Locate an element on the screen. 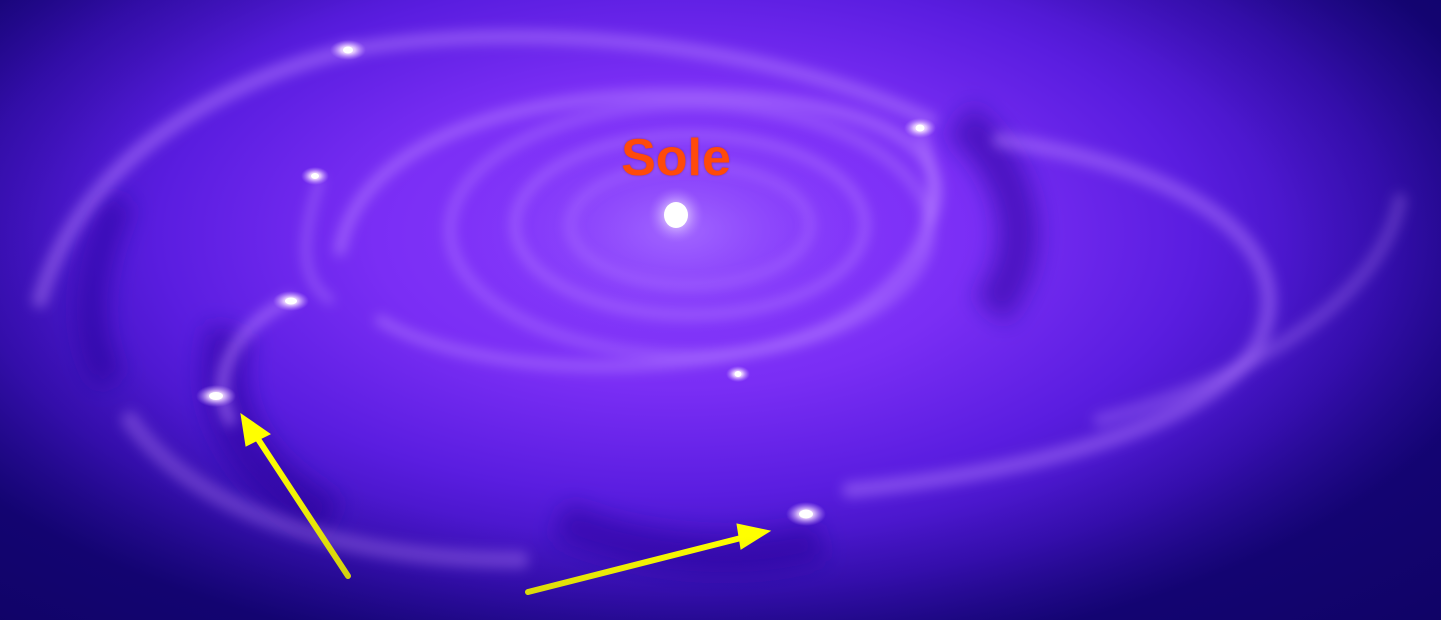 Image resolution: width=1441 pixels, height=620 pixels. sun-label: Sole is located at coordinates (676, 158).